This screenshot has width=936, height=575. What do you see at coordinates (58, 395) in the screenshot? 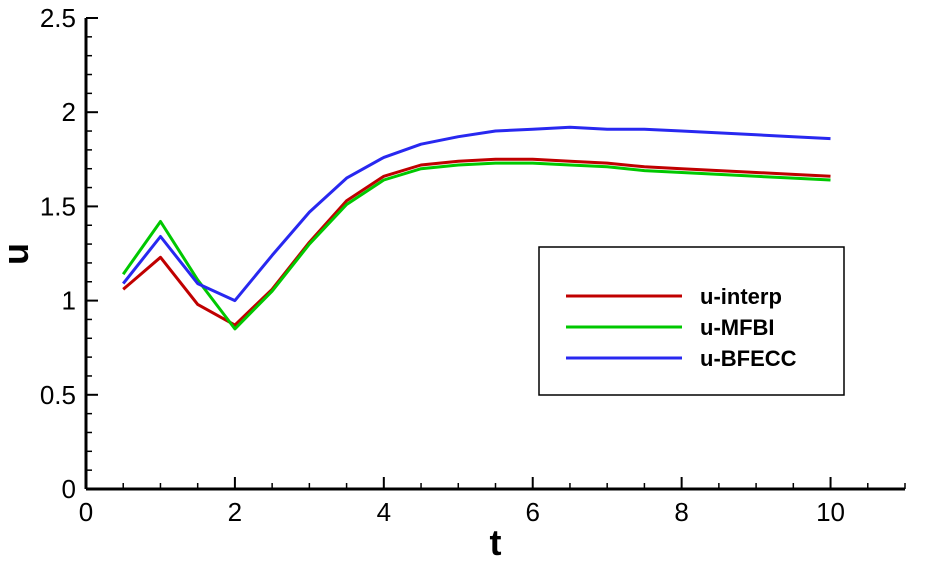
I see `y-tick-label: 0.5` at bounding box center [58, 395].